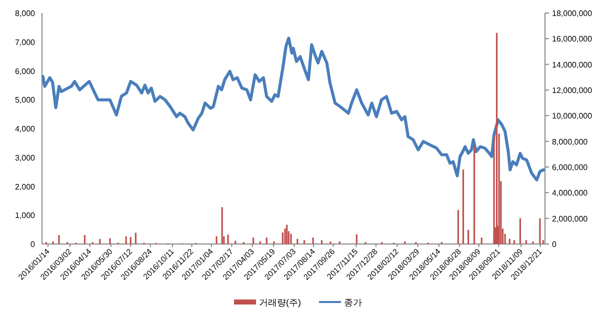 Image resolution: width=600 pixels, height=320 pixels. Describe the element at coordinates (572, 13) in the screenshot. I see `y2-tick-label: 18,000,000` at that location.